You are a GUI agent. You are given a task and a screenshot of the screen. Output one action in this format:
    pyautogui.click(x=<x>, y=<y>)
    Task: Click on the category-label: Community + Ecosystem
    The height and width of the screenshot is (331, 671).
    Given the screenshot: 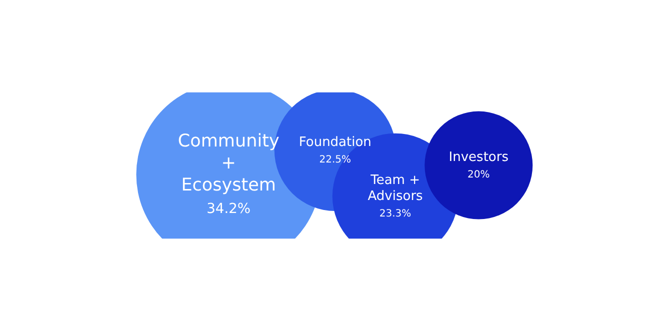 What is the action you would take?
    pyautogui.click(x=229, y=164)
    